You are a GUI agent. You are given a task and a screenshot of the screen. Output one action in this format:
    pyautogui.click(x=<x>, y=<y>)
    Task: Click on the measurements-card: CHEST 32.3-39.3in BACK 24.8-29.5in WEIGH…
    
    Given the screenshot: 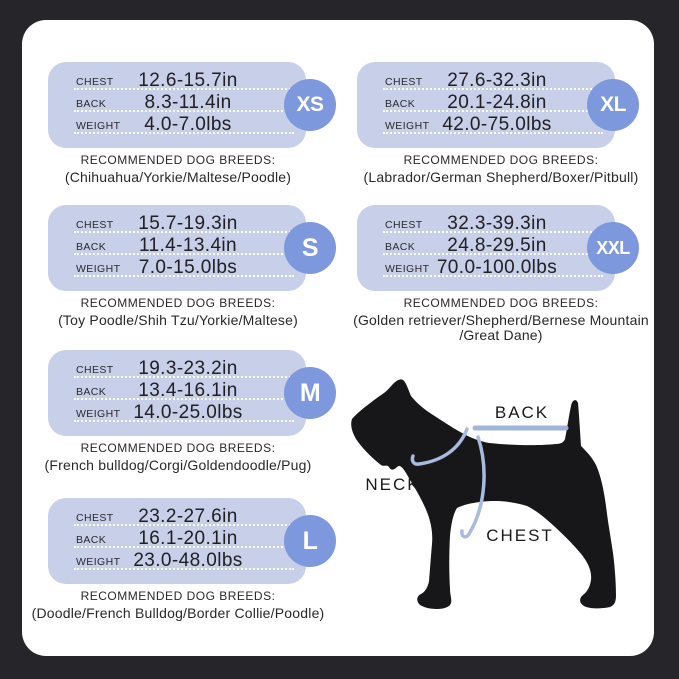 What is the action you would take?
    pyautogui.click(x=498, y=248)
    